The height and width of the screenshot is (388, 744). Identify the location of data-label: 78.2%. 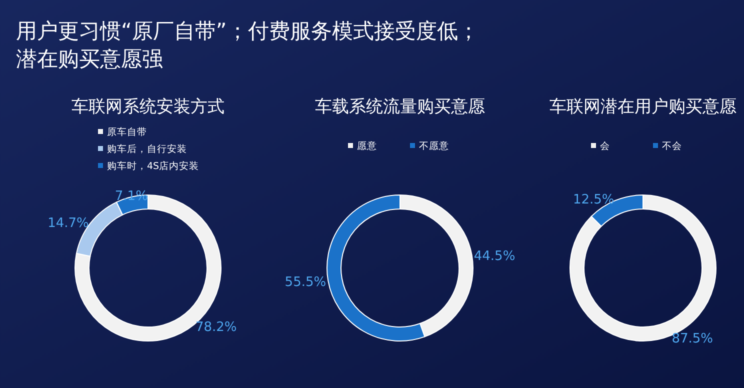
(216, 328).